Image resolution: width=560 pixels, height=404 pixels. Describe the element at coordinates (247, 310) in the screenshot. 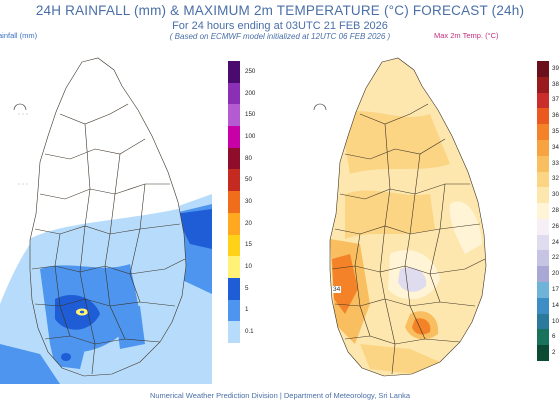

I see `rainfall-legend-tick: 1` at that location.